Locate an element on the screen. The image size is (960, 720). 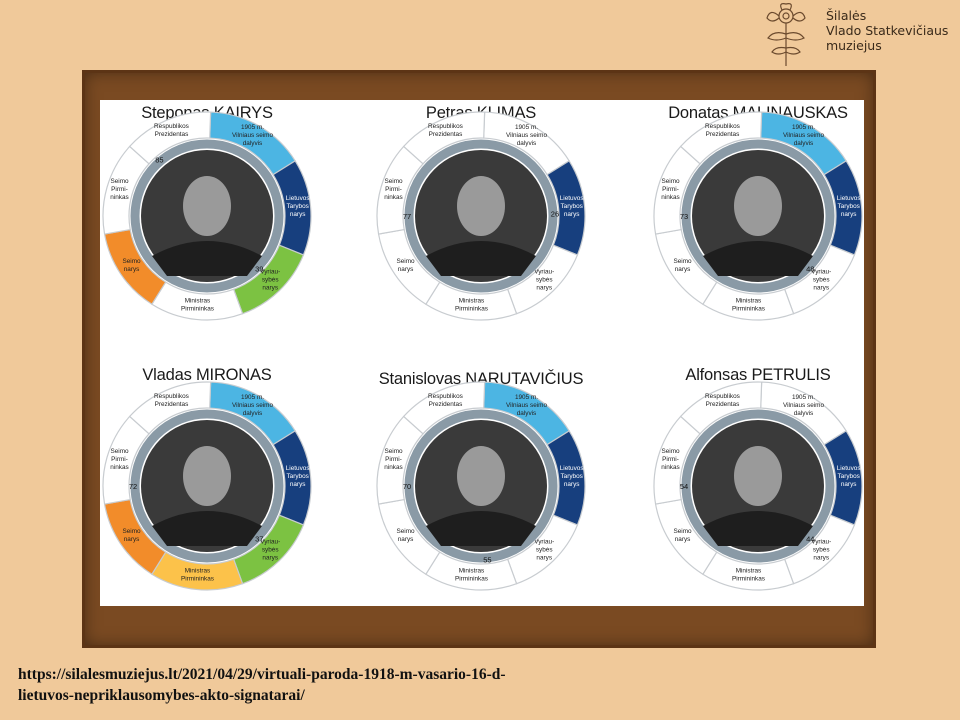
lifespan-end-label: 37 is located at coordinates (259, 538).